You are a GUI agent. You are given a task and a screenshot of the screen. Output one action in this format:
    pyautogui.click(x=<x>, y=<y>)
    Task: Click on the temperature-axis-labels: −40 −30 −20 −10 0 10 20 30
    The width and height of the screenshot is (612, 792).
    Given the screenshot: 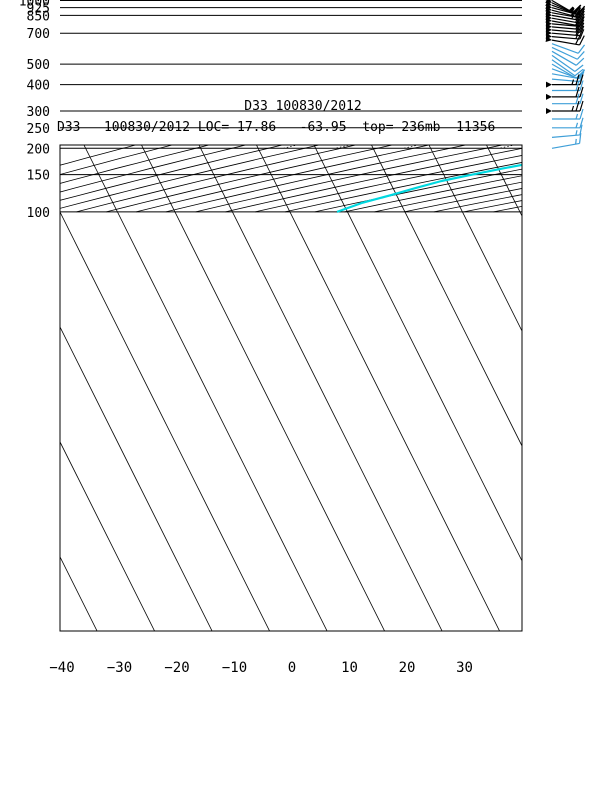 What is the action you would take?
    pyautogui.click(x=261, y=668)
    